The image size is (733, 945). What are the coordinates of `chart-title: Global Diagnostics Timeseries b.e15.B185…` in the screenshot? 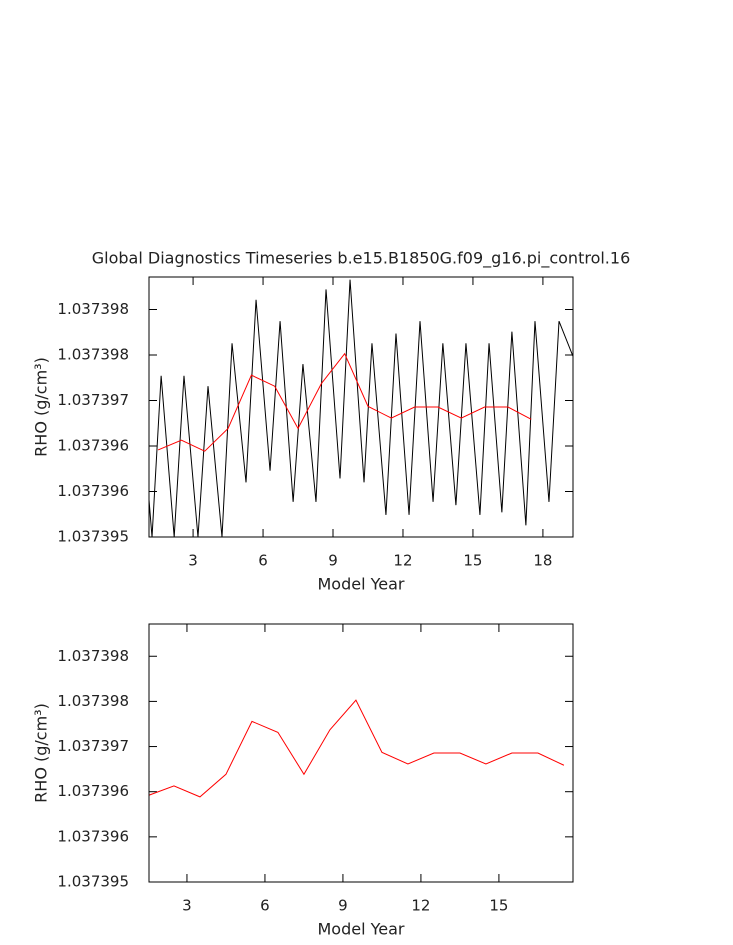 It's located at (361, 259).